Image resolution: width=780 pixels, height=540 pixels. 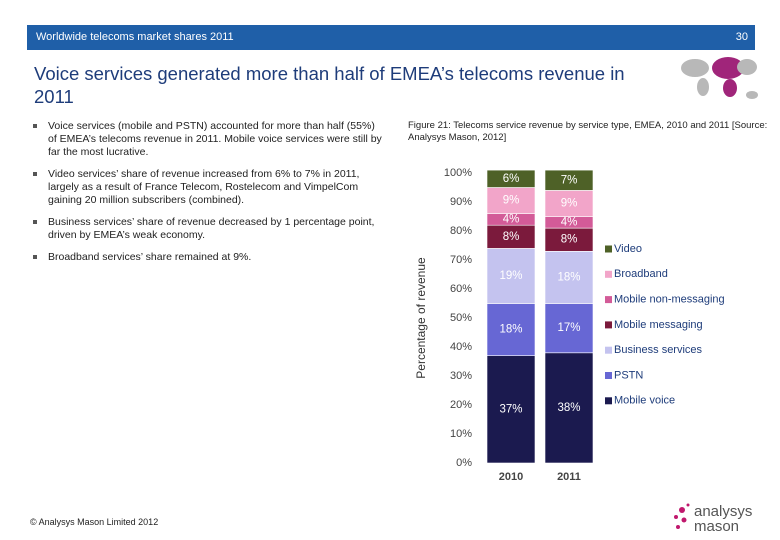 What do you see at coordinates (723, 511) in the screenshot?
I see `logo-text: analysys` at bounding box center [723, 511].